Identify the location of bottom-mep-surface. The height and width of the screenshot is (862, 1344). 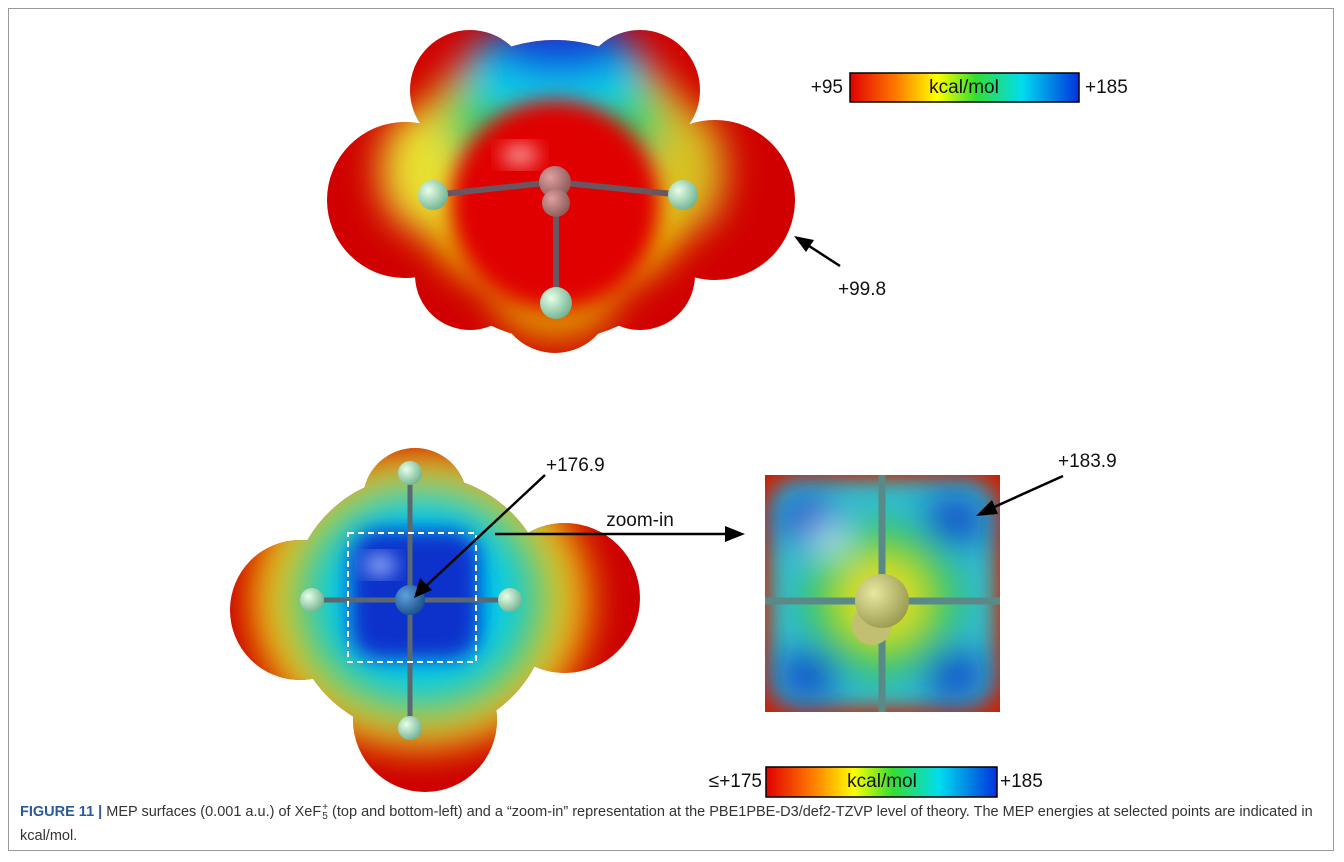
(435, 620).